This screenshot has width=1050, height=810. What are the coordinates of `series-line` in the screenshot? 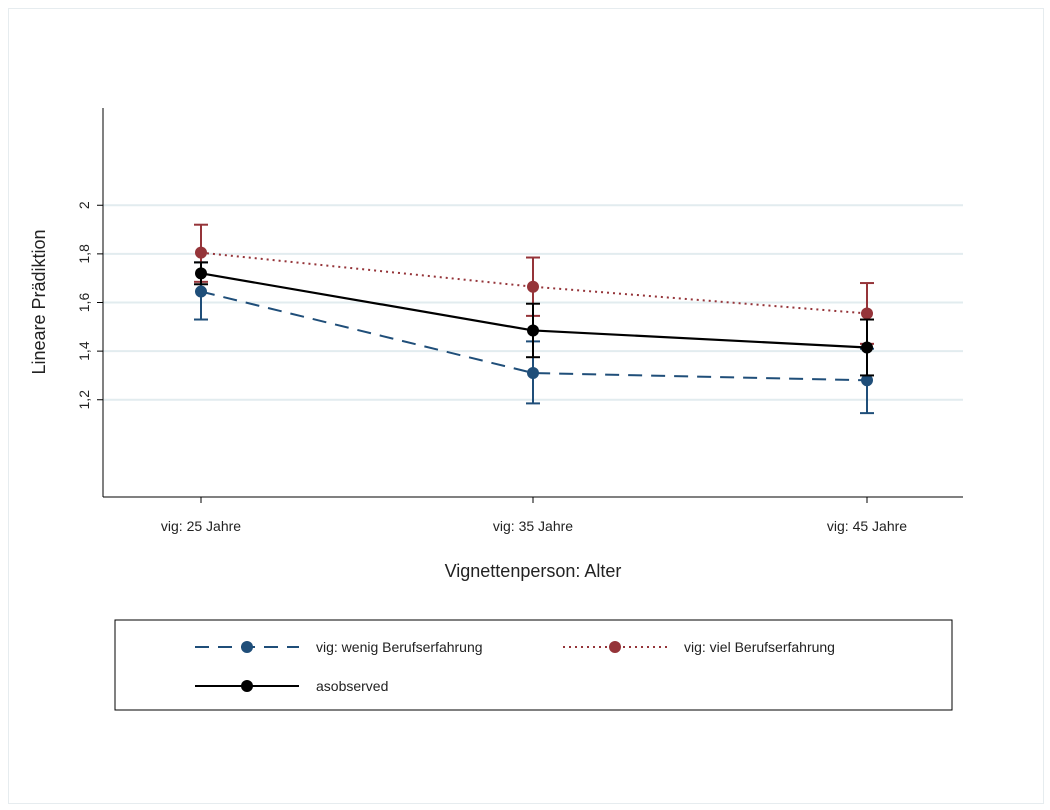 It's located at (534, 336).